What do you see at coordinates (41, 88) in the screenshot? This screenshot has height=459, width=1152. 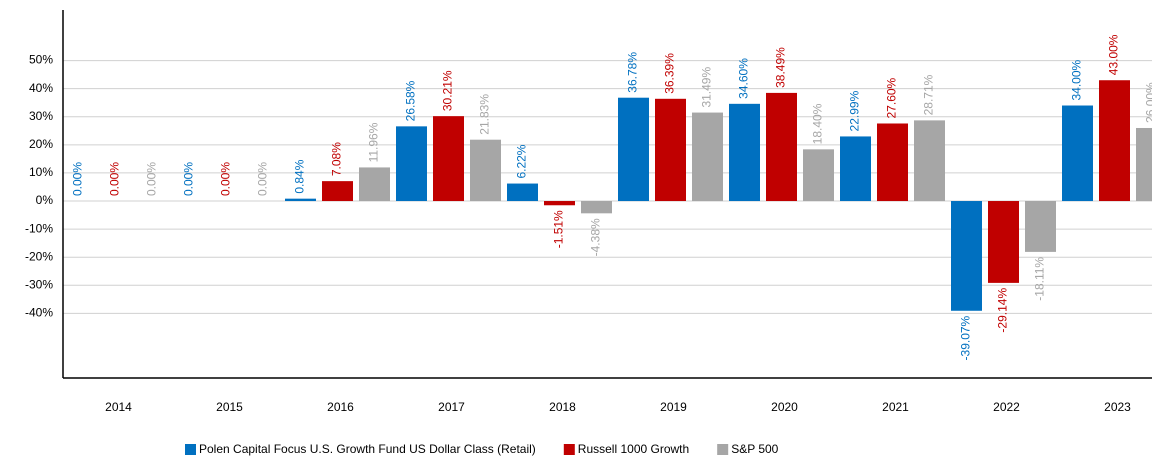 I see `y-tick-label: 40%` at bounding box center [41, 88].